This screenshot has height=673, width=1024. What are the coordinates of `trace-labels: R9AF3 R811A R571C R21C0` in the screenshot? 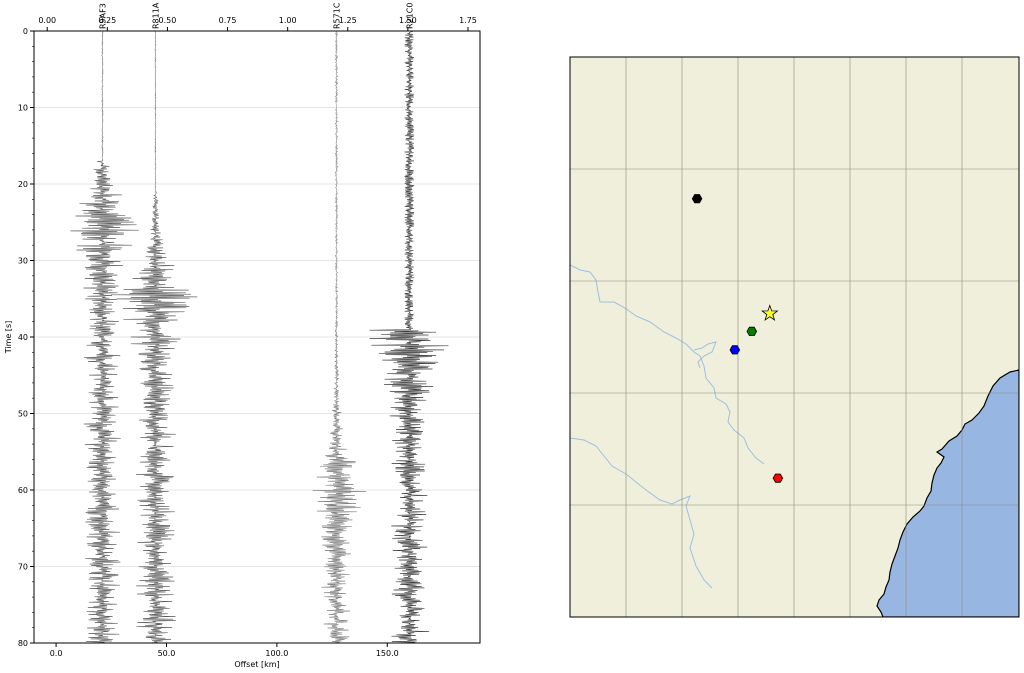 It's located at (256, 15).